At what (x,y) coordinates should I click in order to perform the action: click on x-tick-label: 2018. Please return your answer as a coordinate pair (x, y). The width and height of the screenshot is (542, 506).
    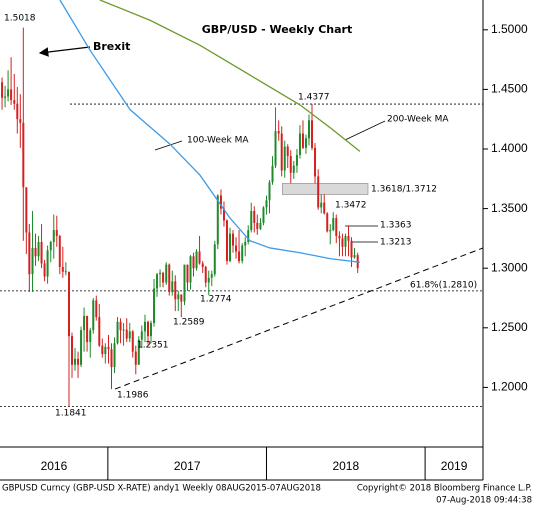
    Looking at the image, I should click on (345, 466).